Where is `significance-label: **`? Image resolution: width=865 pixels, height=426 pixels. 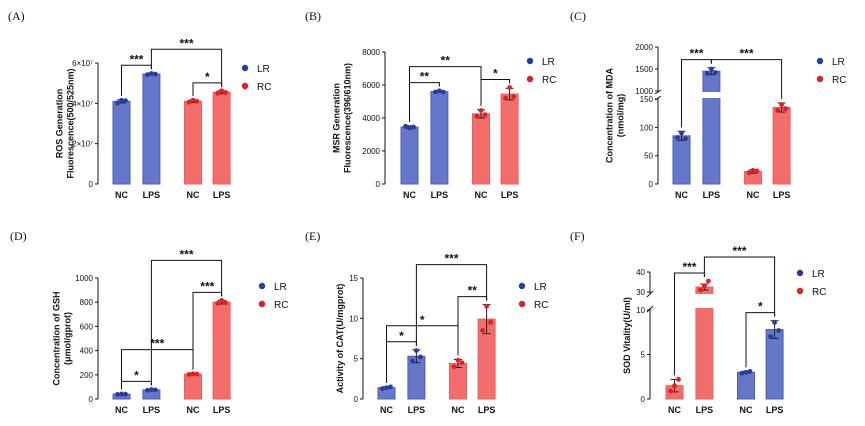
significance-label: ** is located at coordinates (473, 291).